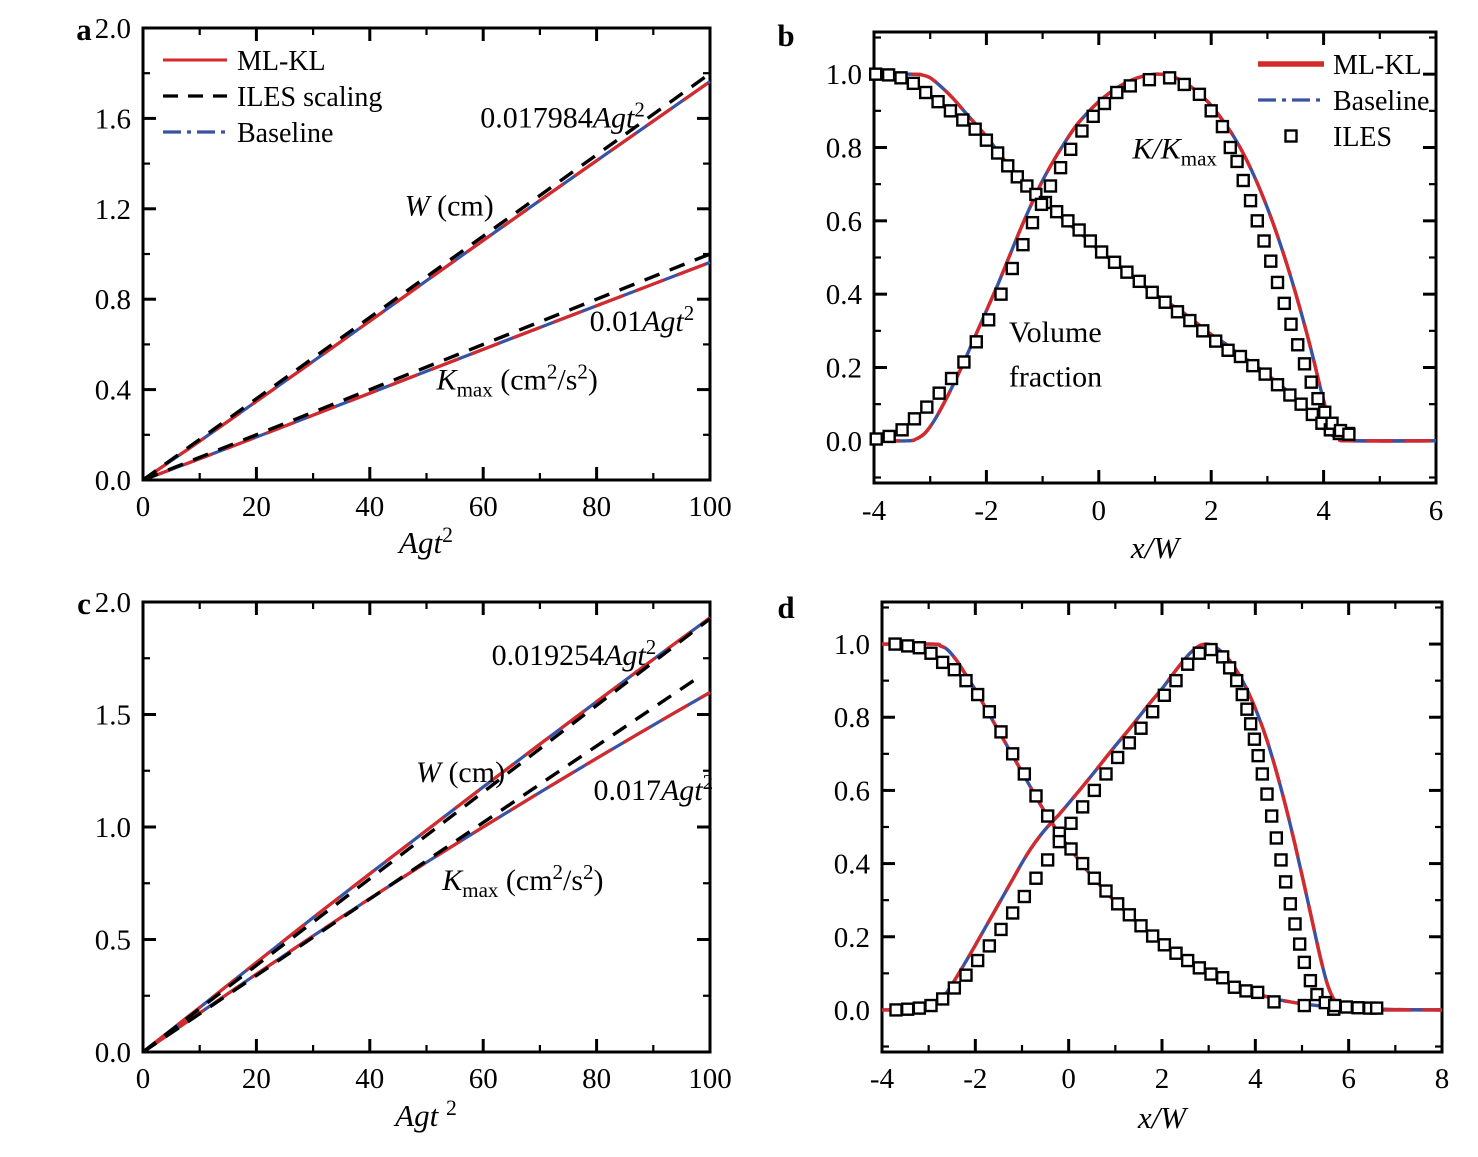 Image resolution: width=1478 pixels, height=1157 pixels. What do you see at coordinates (852, 718) in the screenshot?
I see `y-tick-label: 0.8` at bounding box center [852, 718].